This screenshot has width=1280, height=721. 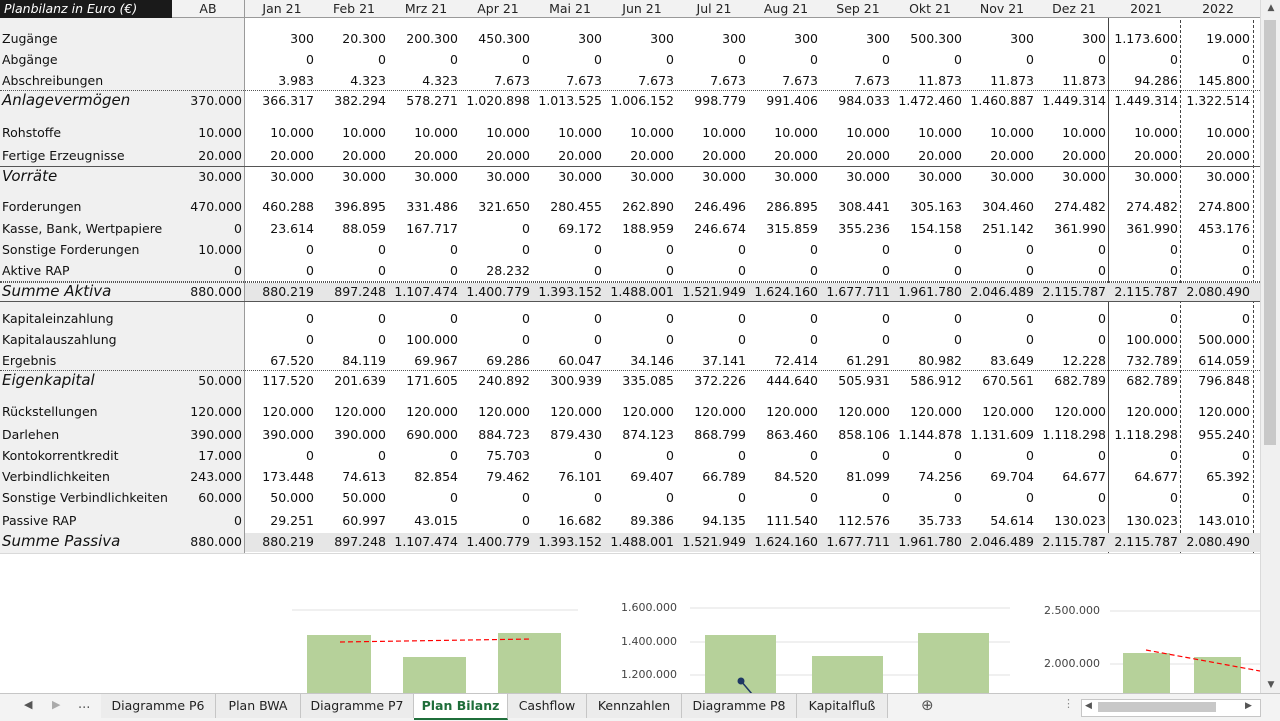 I want to click on row-label: Sonstige Verbindlichkeiten, so click(x=85, y=497).